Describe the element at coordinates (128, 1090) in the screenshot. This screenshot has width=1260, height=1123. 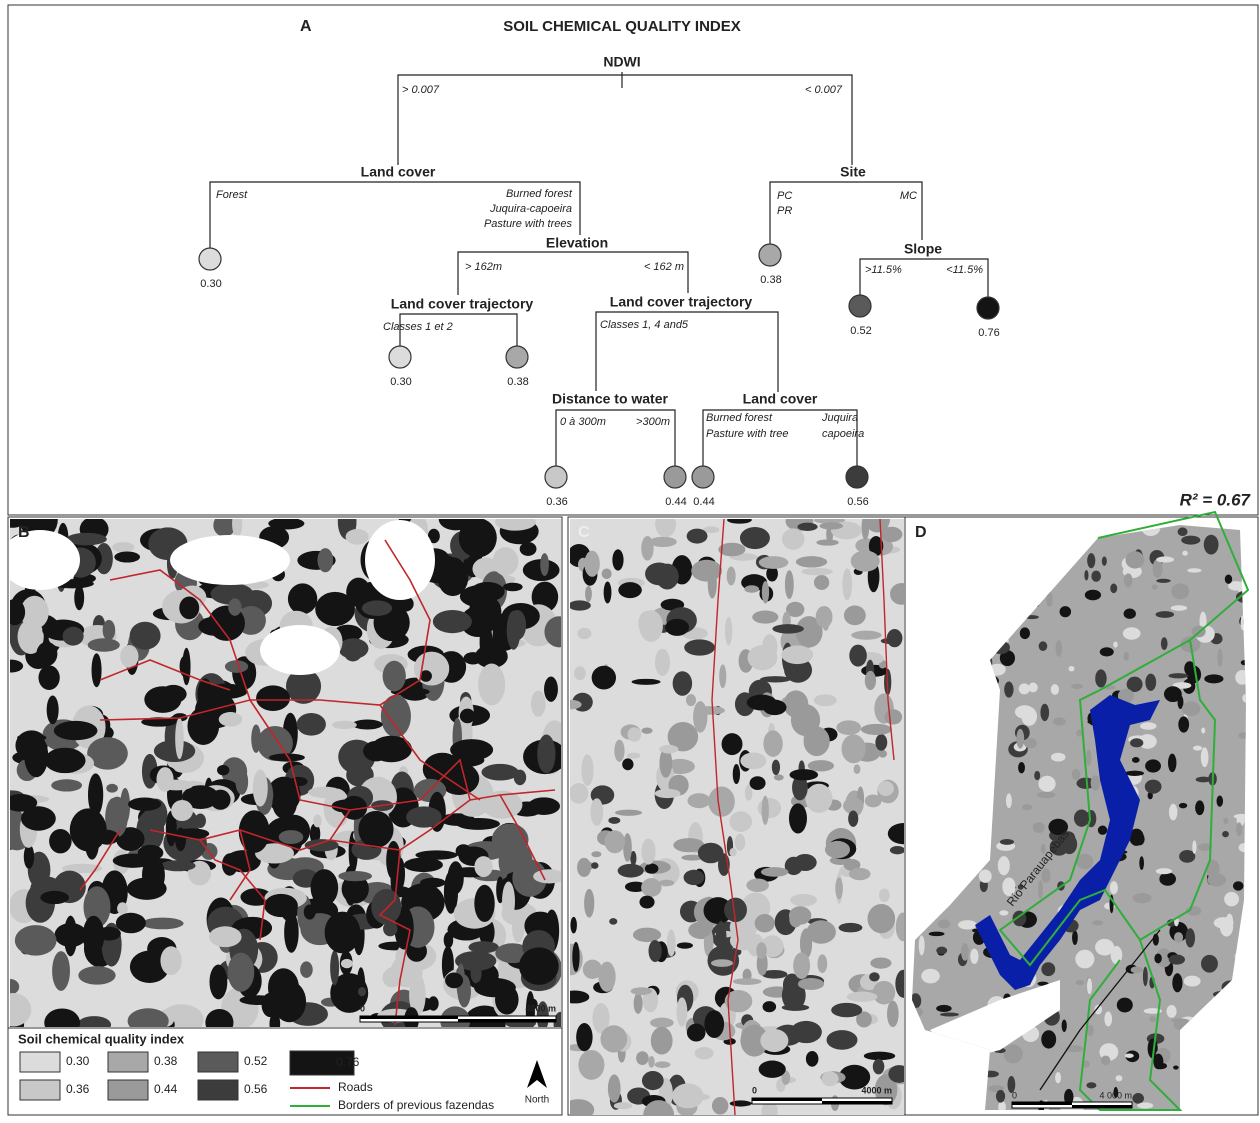
I see `legend-swatch` at that location.